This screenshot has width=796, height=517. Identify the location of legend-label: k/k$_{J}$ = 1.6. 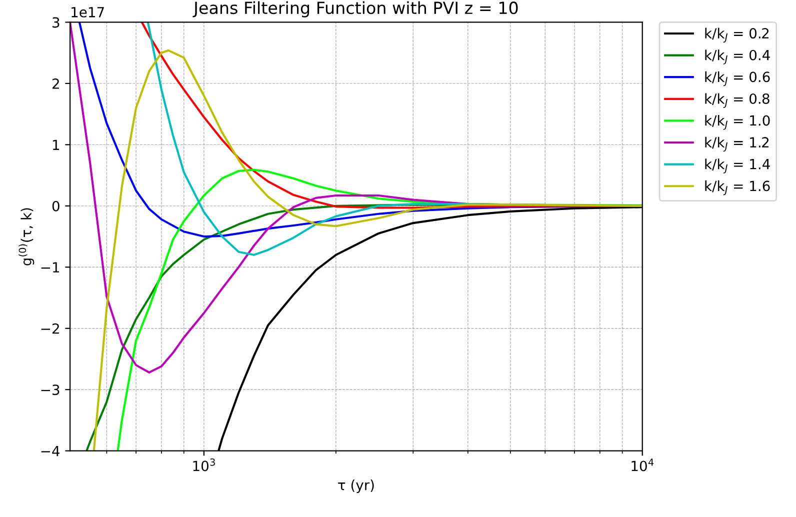
(737, 188).